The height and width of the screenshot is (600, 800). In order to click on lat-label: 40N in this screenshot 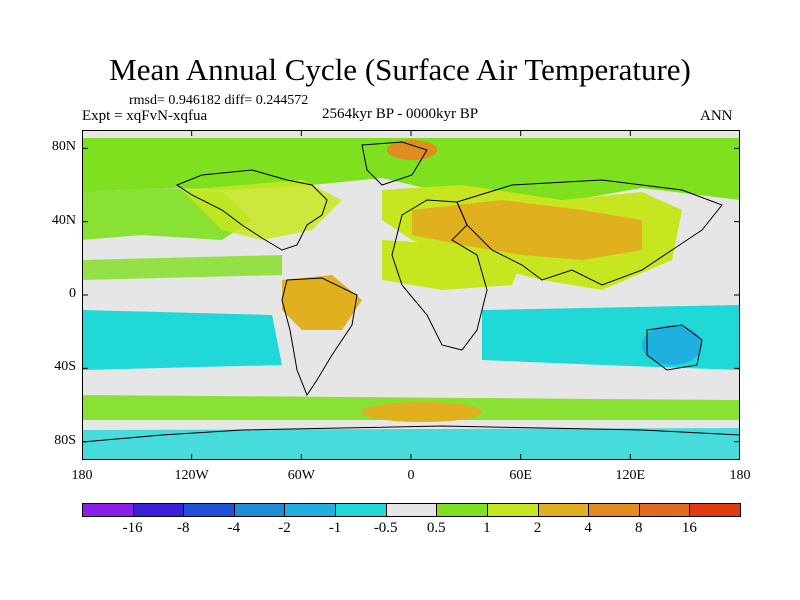, I will do `click(63, 220)`.